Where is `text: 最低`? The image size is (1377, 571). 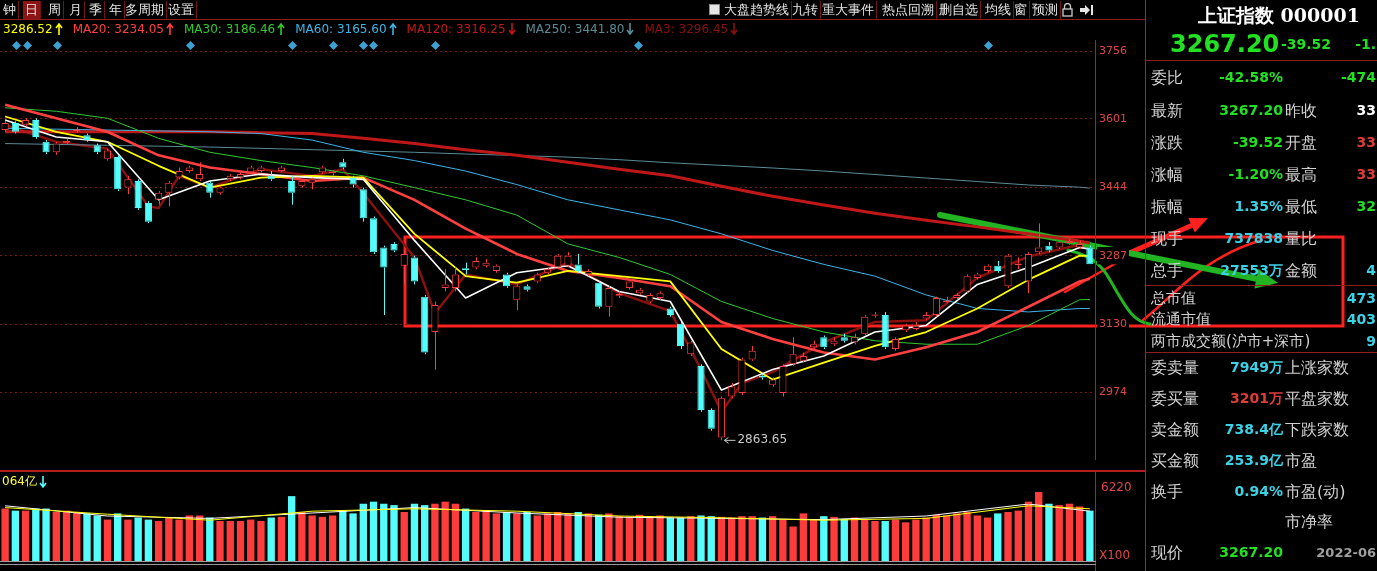 text: 最低 is located at coordinates (1301, 207).